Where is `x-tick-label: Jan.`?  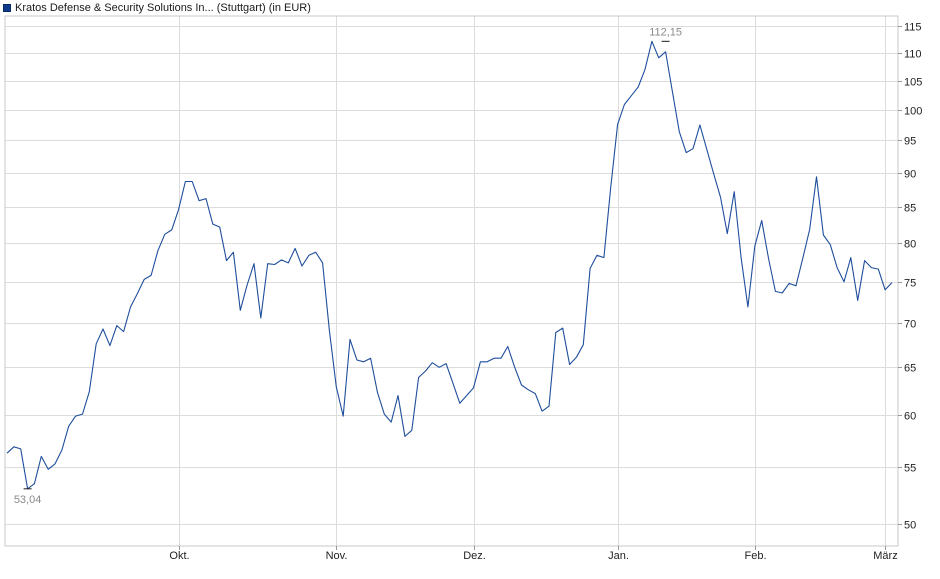
x-tick-label: Jan. is located at coordinates (618, 556).